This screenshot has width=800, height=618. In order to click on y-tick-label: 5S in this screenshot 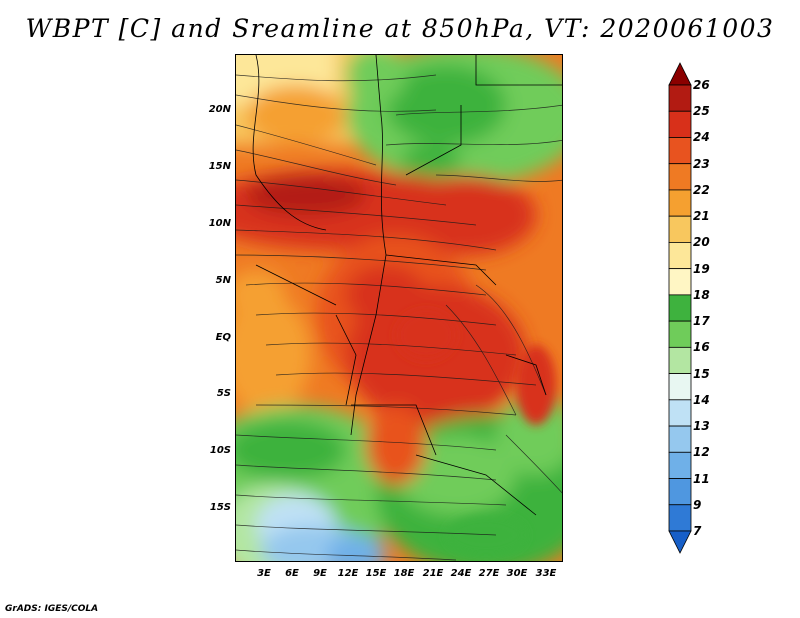, I will do `click(223, 393)`.